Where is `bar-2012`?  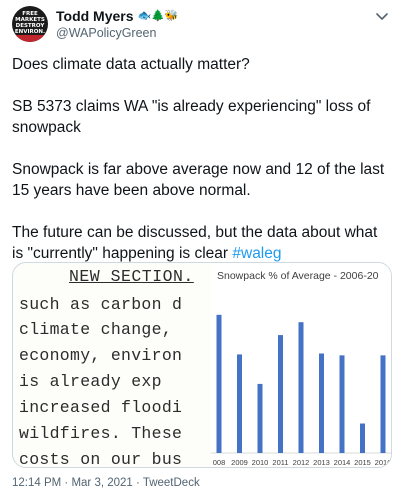 bar-2012 is located at coordinates (301, 387).